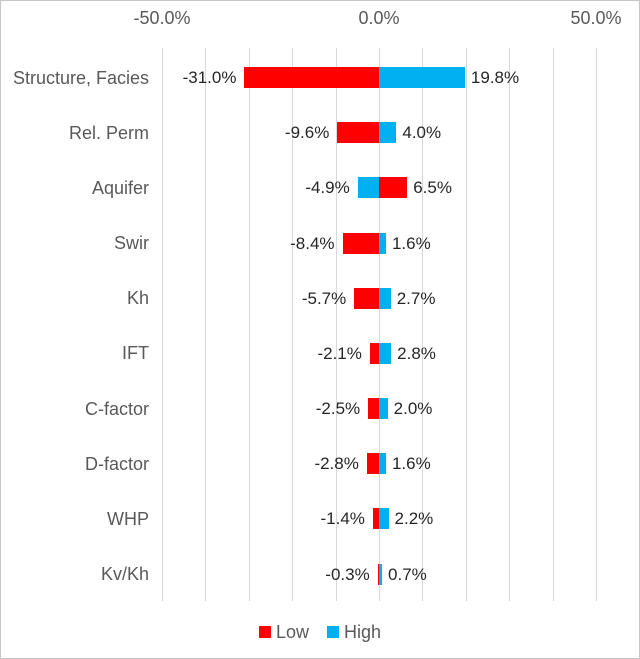  I want to click on low-value-label: -8.4%, so click(312, 243).